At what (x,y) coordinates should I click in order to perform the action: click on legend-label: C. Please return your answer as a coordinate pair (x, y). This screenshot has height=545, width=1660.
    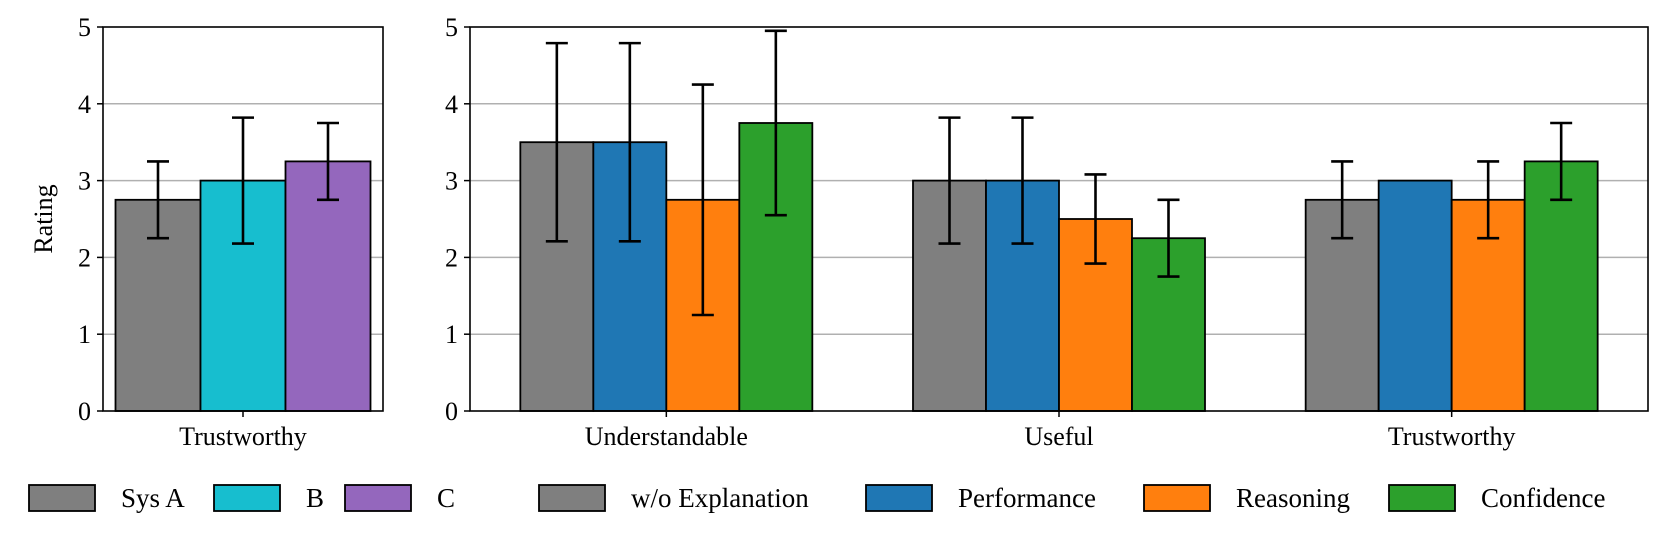
    Looking at the image, I should click on (446, 498).